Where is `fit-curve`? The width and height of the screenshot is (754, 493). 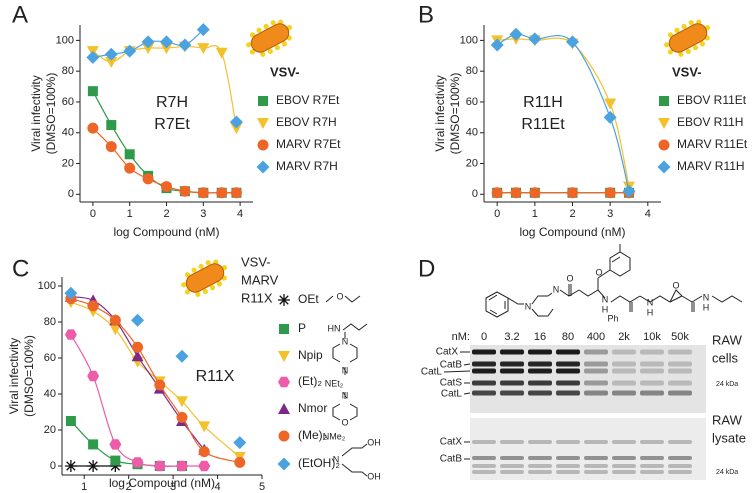 fit-curve is located at coordinates (126, 443).